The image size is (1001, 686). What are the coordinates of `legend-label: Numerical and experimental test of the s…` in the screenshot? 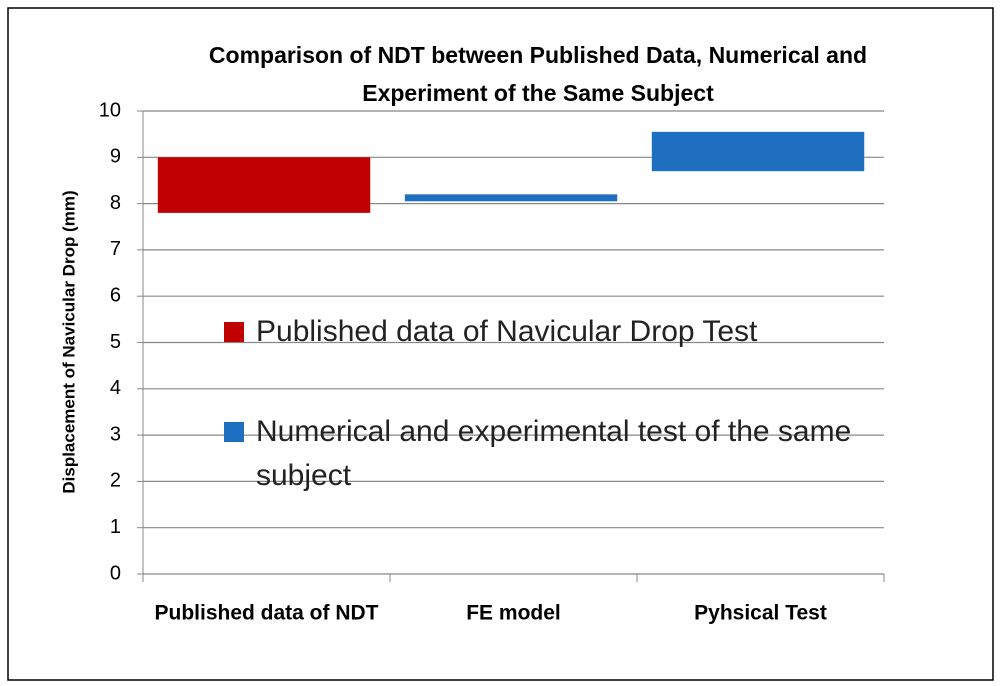 It's located at (554, 453).